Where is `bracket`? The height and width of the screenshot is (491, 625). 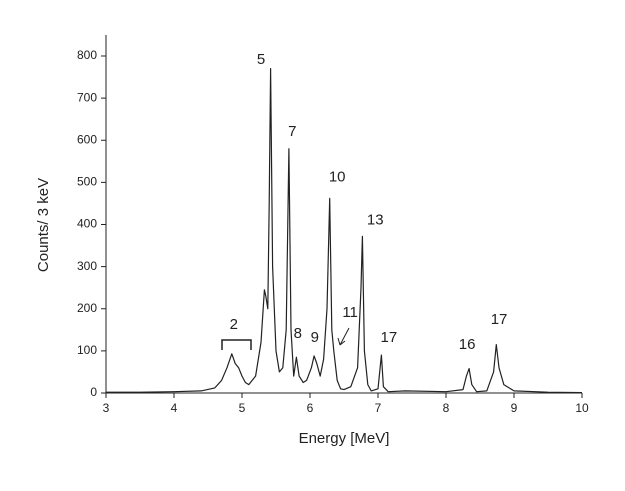 bracket is located at coordinates (236, 344).